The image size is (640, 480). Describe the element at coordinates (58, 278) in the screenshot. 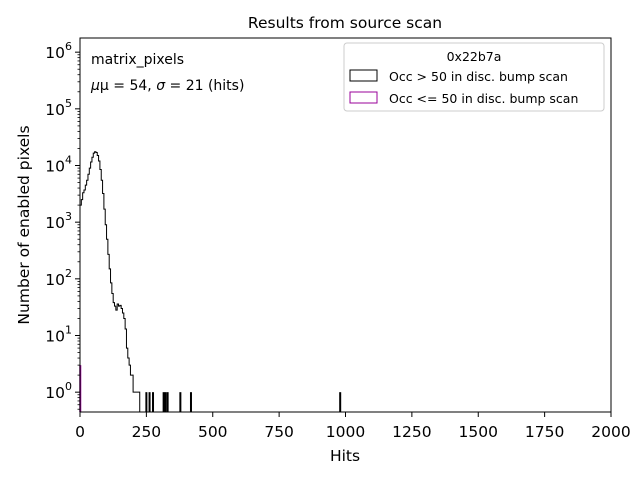

I see `y-tick-label: 10²` at that location.